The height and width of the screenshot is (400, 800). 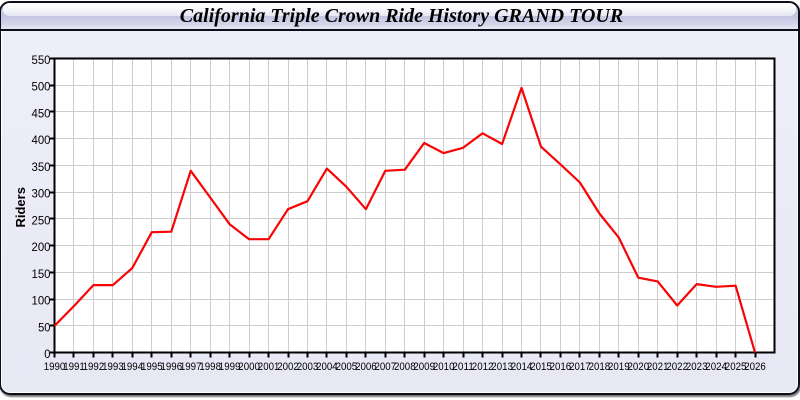 What do you see at coordinates (41, 87) in the screenshot?
I see `svg-text: 500` at bounding box center [41, 87].